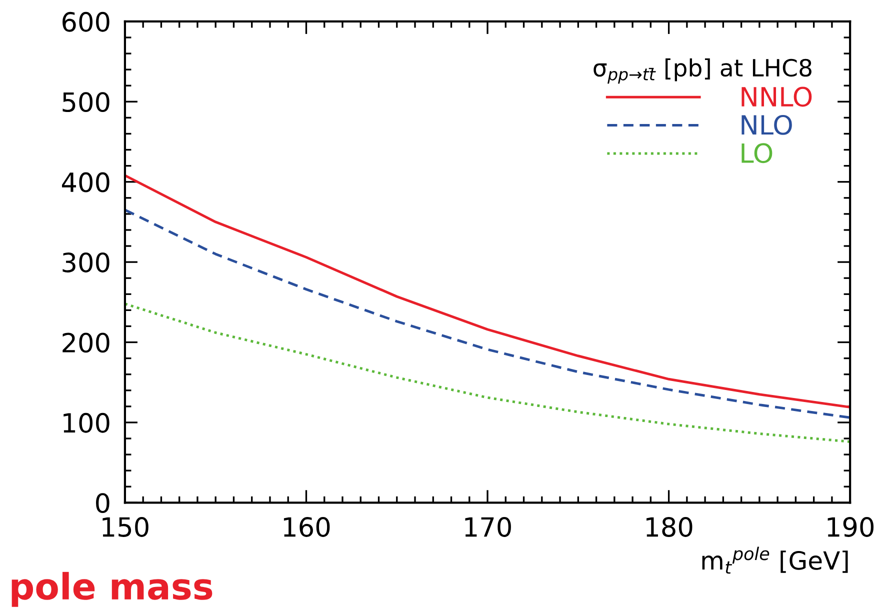 This screenshot has height=613, width=880. Describe the element at coordinates (777, 96) in the screenshot. I see `legend-label: NNLO` at that location.